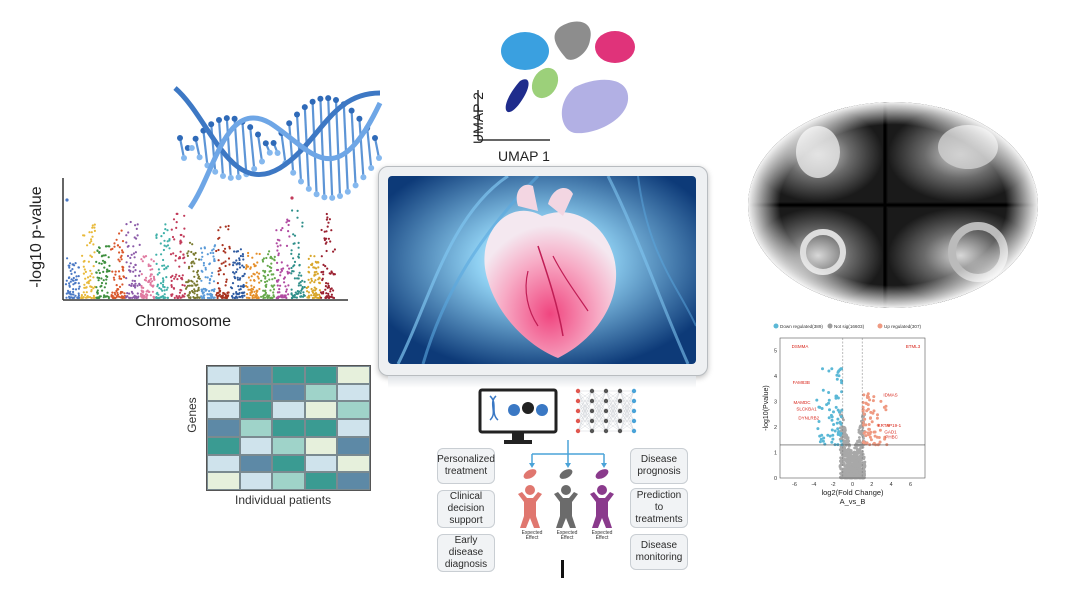 The image size is (1080, 589). Describe the element at coordinates (893, 205) in the screenshot. I see `cardiac-mri-images` at that location.